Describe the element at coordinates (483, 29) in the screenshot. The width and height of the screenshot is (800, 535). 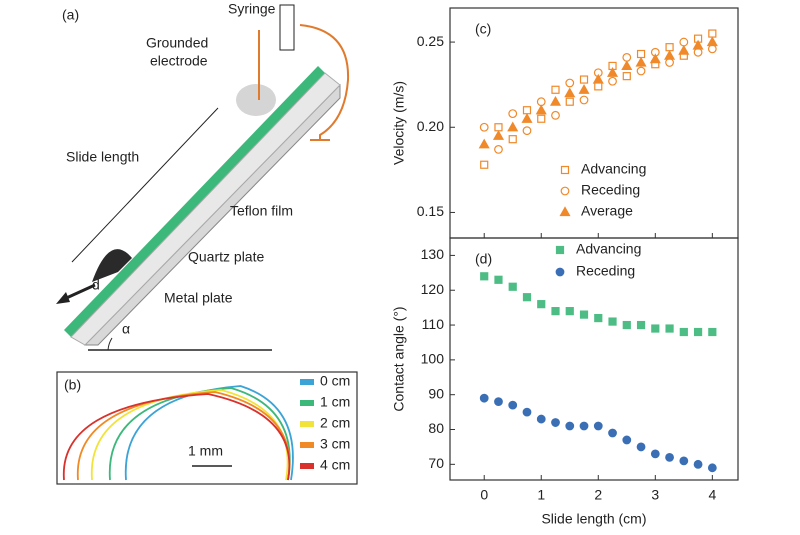
I see `panel-label: (c)` at that location.